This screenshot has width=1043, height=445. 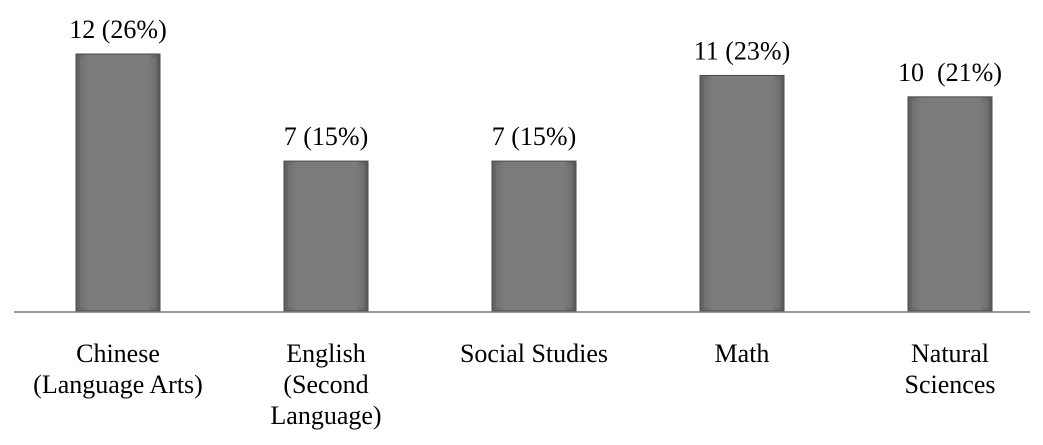 I want to click on data-label: 10 (21%), so click(x=950, y=72).